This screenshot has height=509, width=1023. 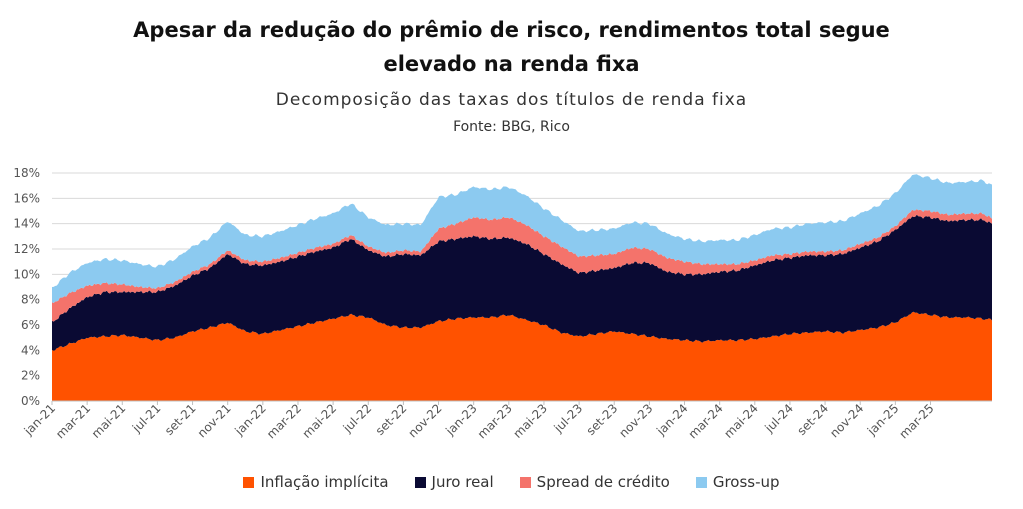 I want to click on x-tick-label: set-22, so click(x=391, y=419).